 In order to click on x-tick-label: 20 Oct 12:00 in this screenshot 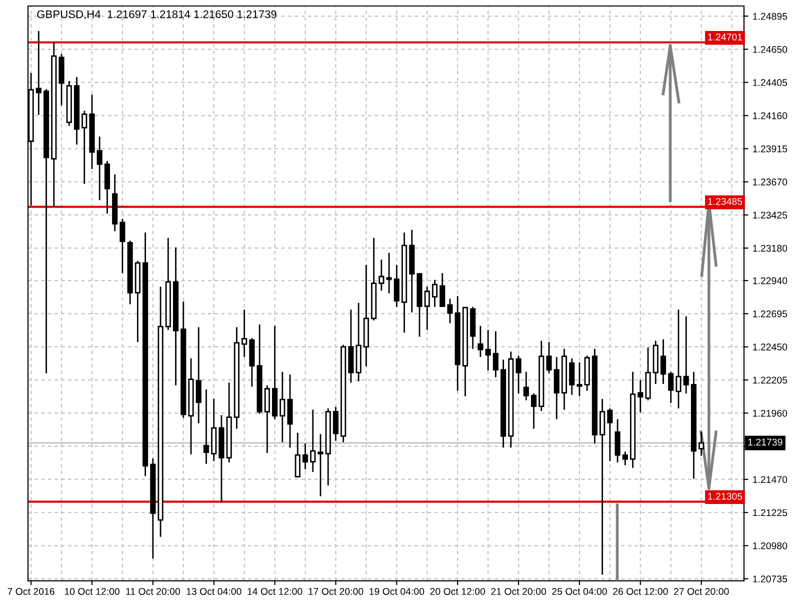, I will do `click(458, 591)`.